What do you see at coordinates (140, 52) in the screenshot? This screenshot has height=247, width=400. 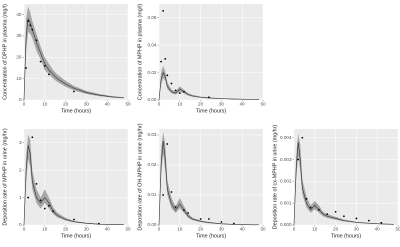 I see `y-axis-label: Concentration of MPHP in plasma (mg/l)` at bounding box center [140, 52].